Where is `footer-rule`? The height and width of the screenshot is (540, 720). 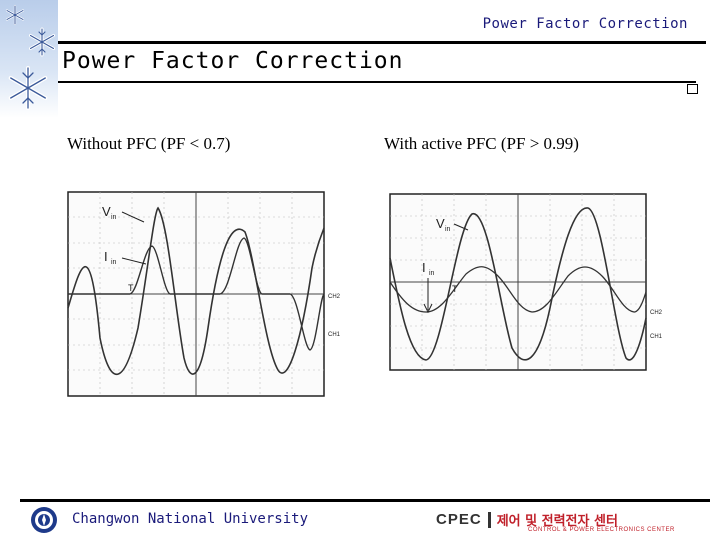
footer-rule is located at coordinates (365, 500).